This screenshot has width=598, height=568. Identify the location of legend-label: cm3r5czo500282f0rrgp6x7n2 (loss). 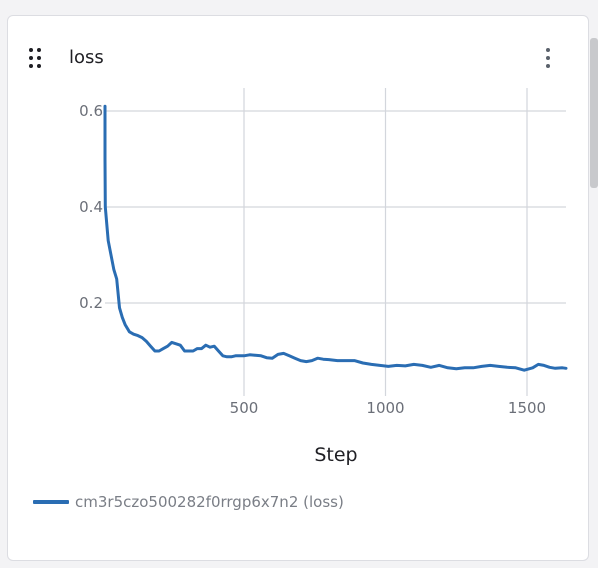
(209, 502).